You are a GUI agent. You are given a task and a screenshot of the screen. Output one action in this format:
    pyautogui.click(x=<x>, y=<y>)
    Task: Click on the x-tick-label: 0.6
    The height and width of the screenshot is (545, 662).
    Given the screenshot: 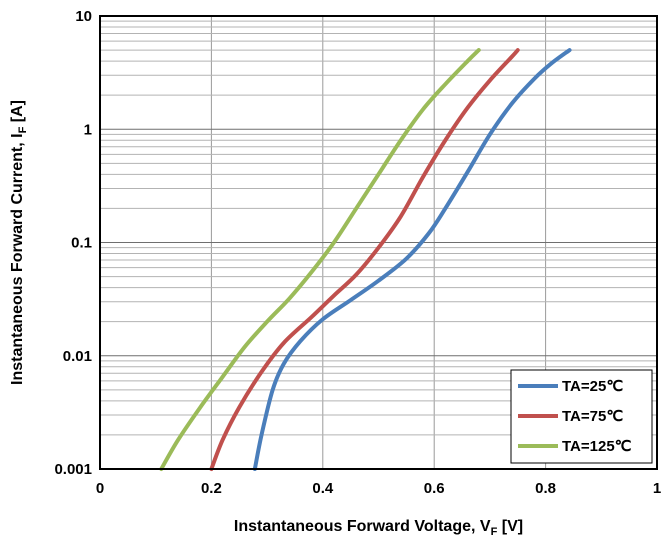 What is the action you would take?
    pyautogui.click(x=434, y=488)
    